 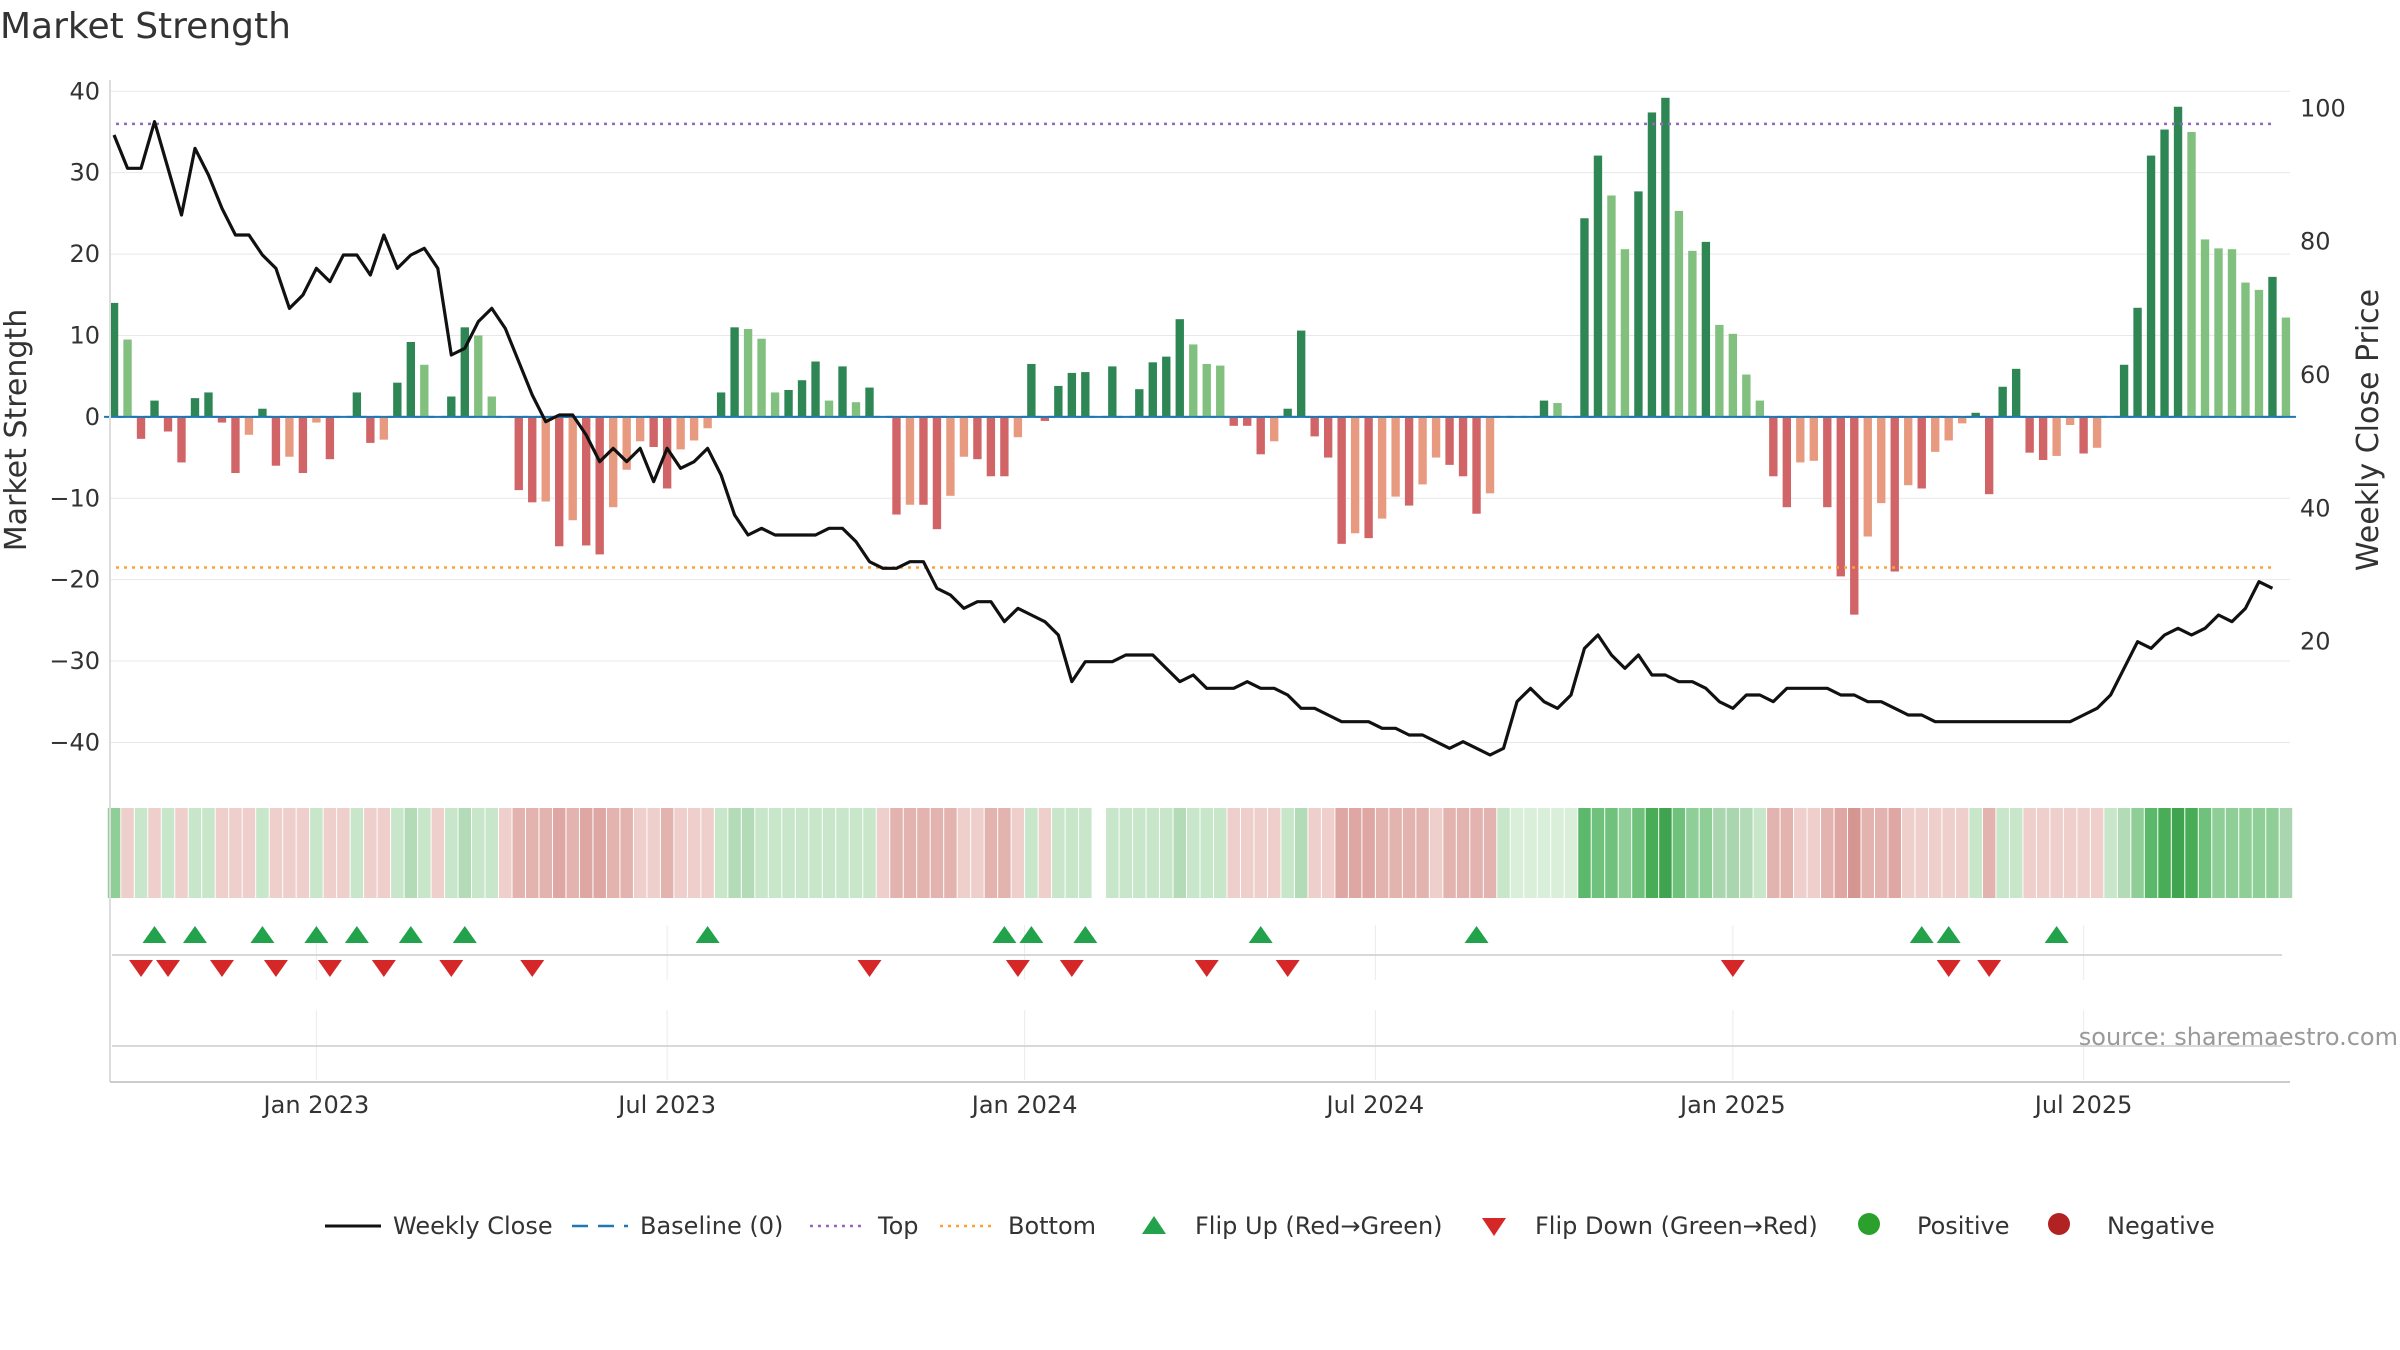 I want to click on x-tick-label: Jul 2024, so click(x=1375, y=1105).